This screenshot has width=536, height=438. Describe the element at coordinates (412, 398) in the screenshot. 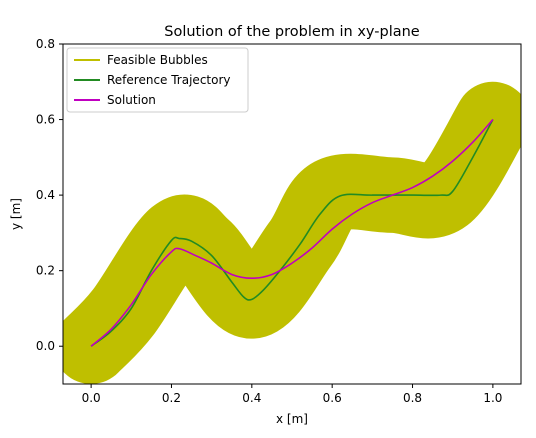

I see `x-tick-label: 0.8` at that location.